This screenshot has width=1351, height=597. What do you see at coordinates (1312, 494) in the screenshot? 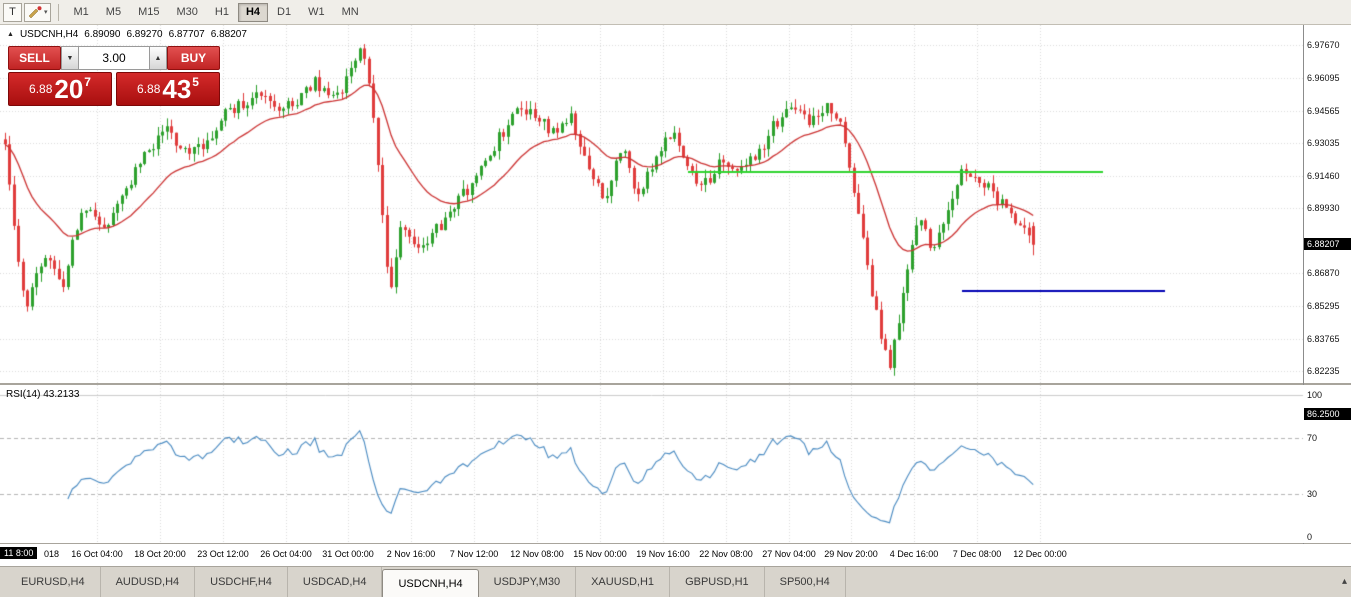
I see `rsi-scale-label: 30` at bounding box center [1312, 494].